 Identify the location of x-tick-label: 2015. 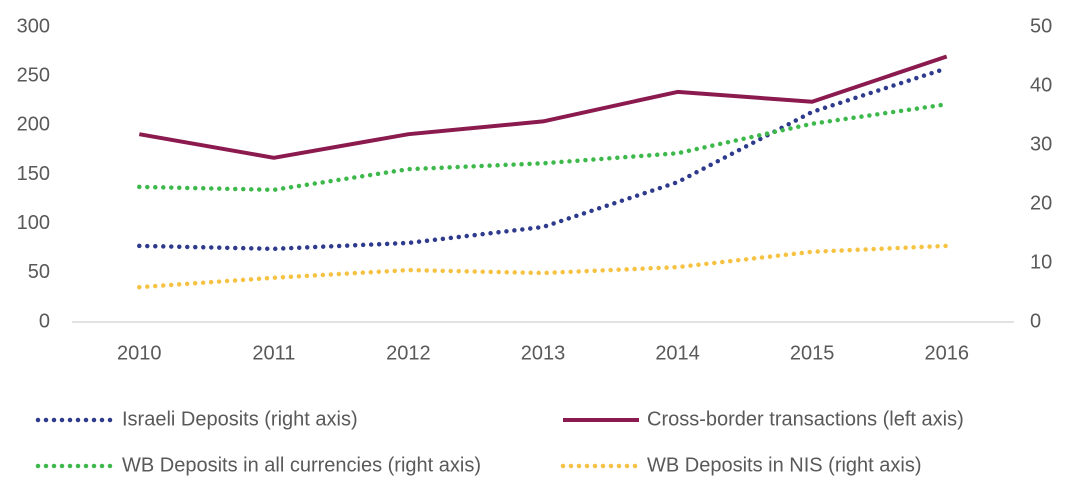
(812, 353).